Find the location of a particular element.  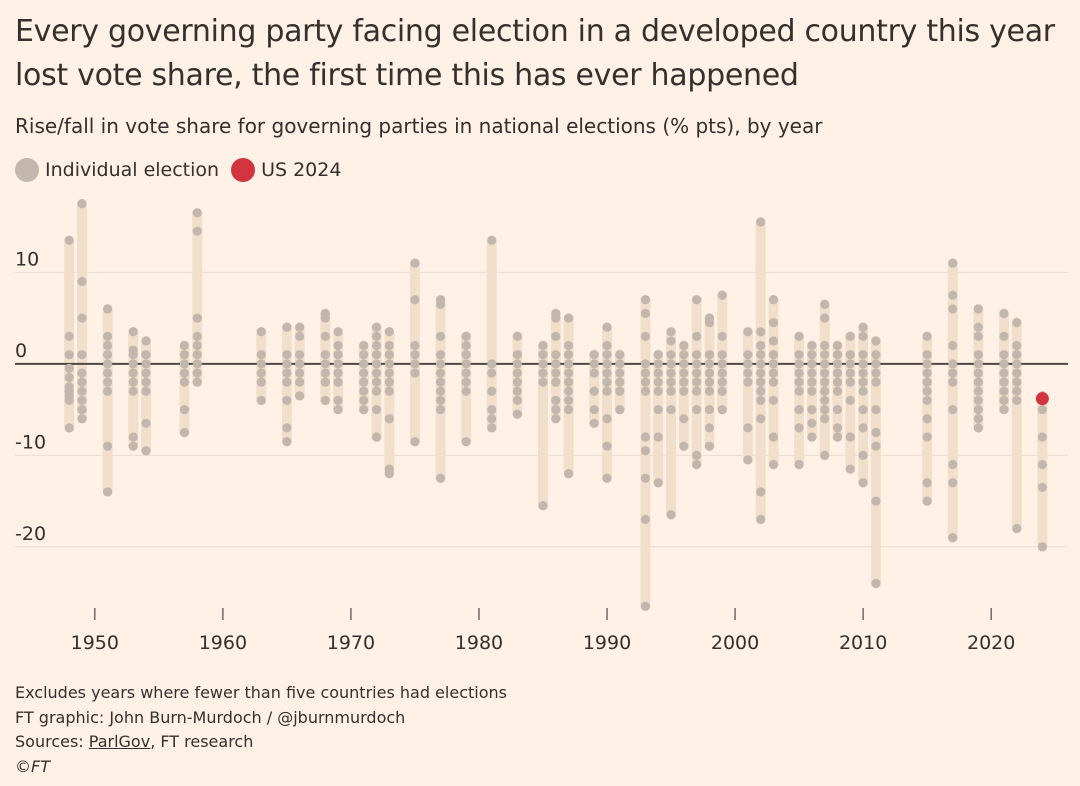

point-2021 is located at coordinates (1004, 400).